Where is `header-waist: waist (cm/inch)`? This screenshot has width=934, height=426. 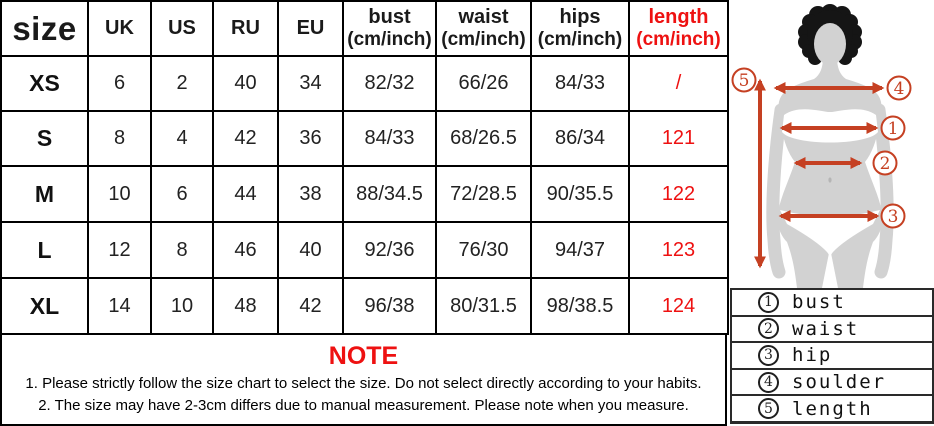
header-waist: waist (cm/inch) is located at coordinates (483, 28).